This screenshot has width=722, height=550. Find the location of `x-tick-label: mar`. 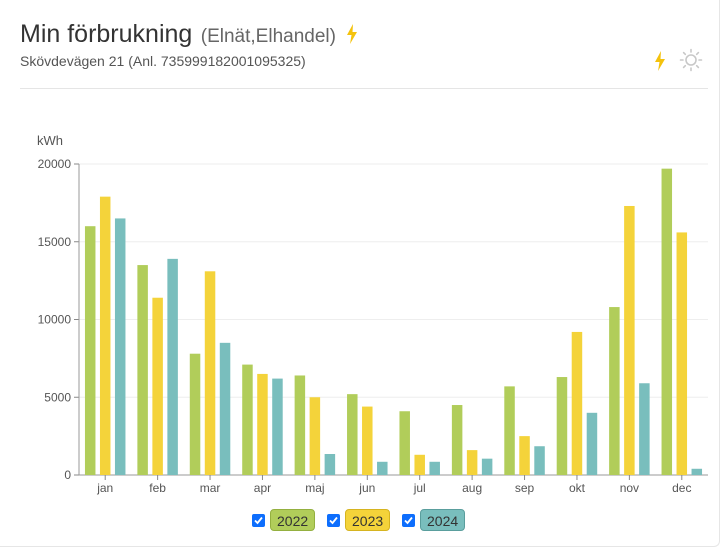

x-tick-label: mar is located at coordinates (210, 488).